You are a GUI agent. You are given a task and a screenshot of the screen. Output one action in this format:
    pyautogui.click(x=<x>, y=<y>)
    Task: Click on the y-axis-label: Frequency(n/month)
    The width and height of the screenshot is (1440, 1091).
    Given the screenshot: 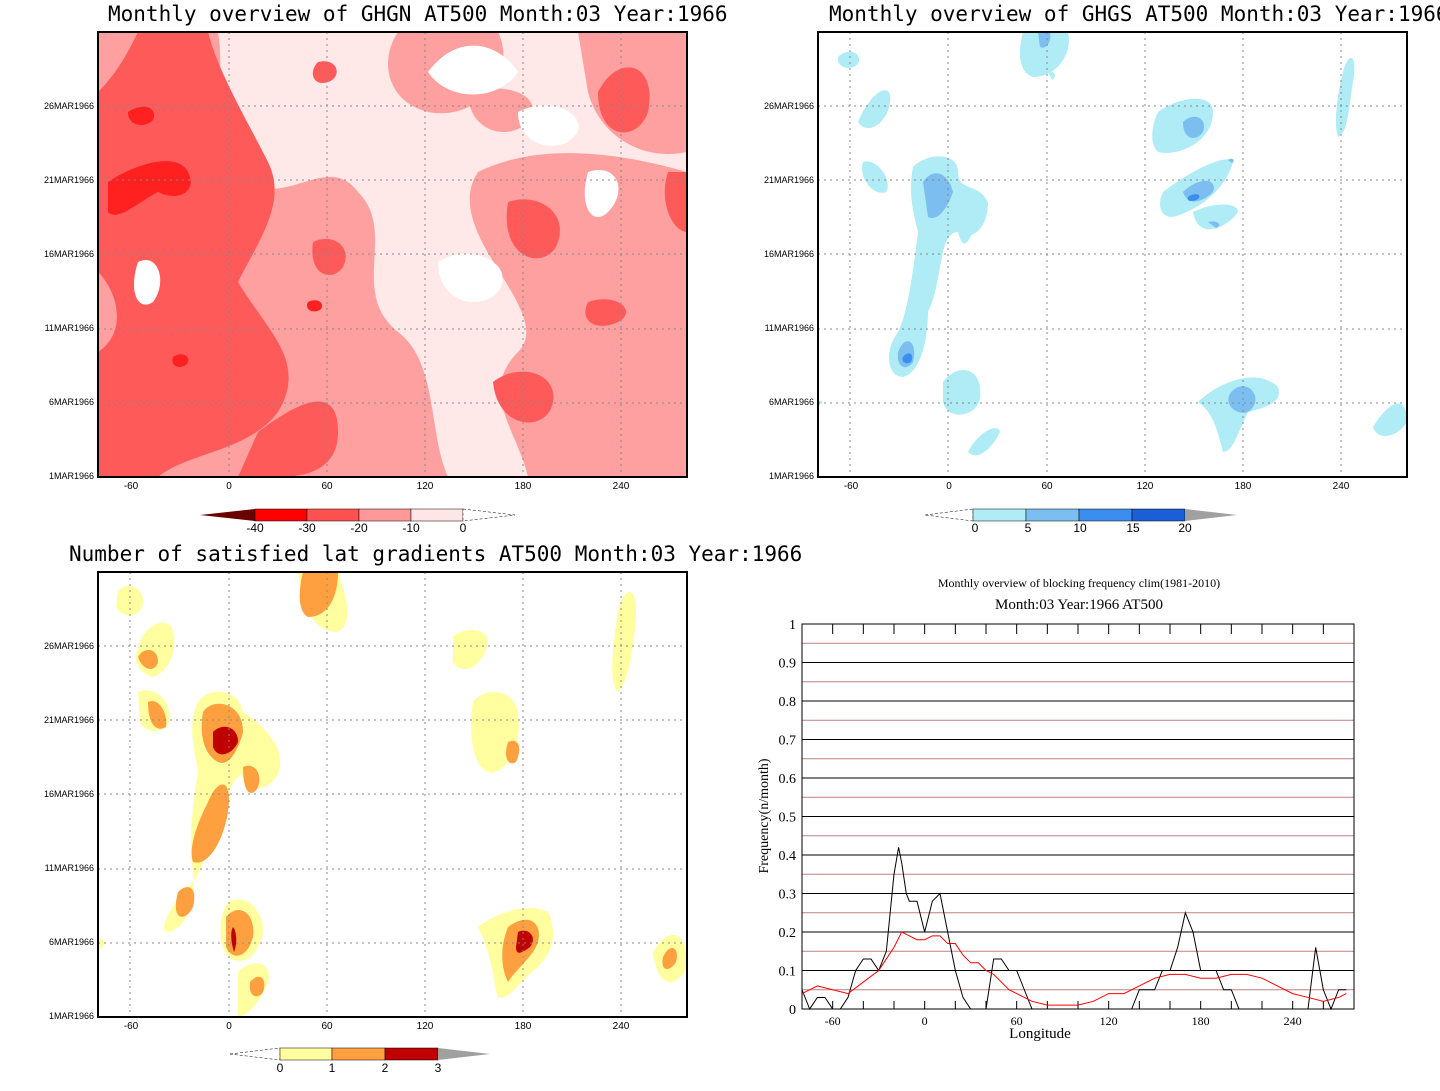 What is the action you would take?
    pyautogui.click(x=764, y=816)
    